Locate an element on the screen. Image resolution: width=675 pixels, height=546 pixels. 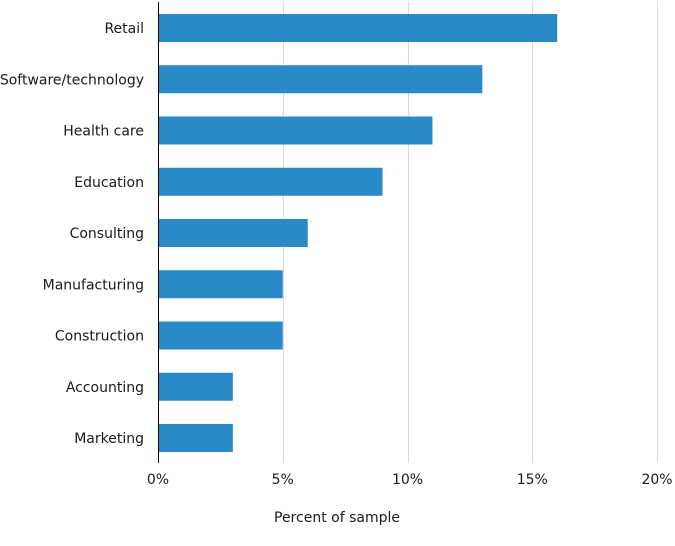
x-tick-label-4: 20% is located at coordinates (656, 480).